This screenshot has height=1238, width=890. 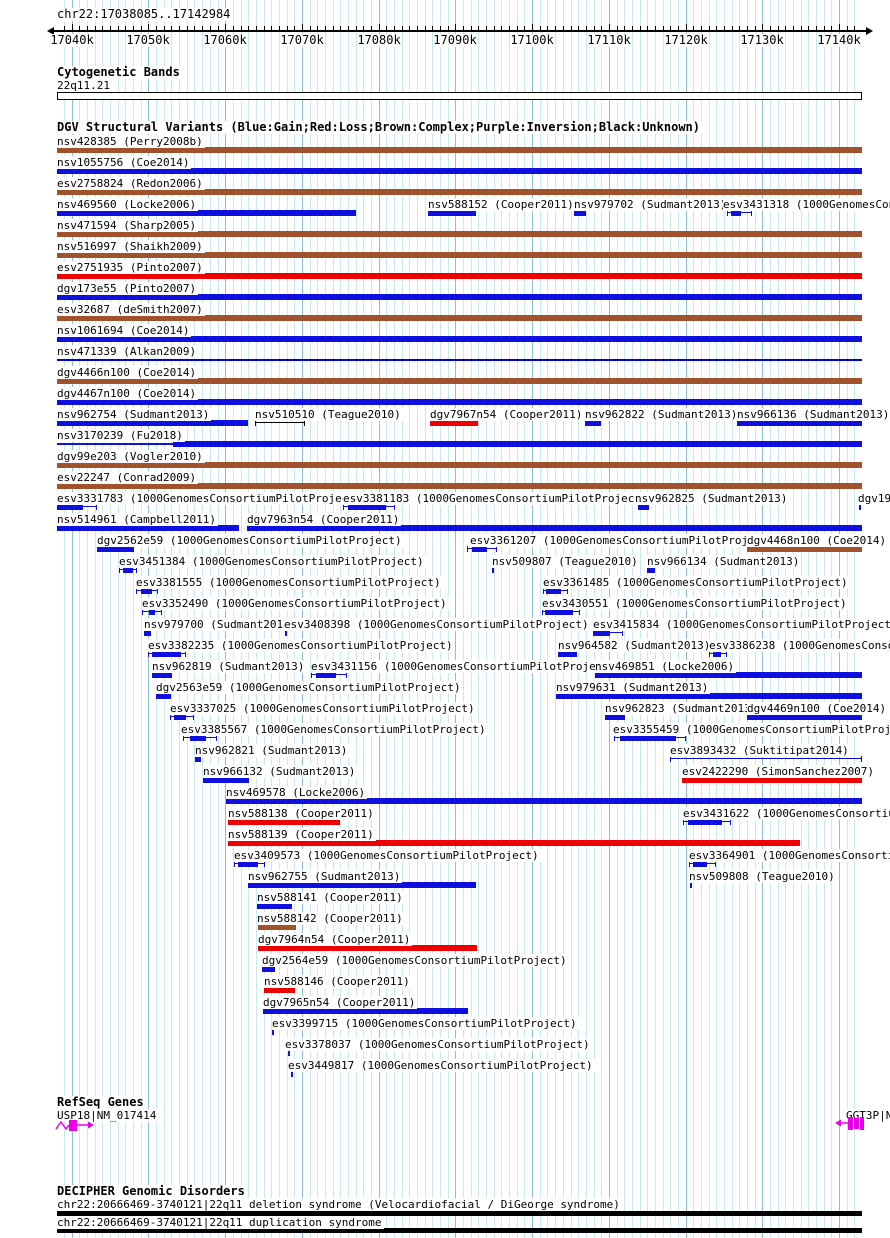 I want to click on variant-label: dgv4466n100 (Coe2014), so click(x=128, y=372).